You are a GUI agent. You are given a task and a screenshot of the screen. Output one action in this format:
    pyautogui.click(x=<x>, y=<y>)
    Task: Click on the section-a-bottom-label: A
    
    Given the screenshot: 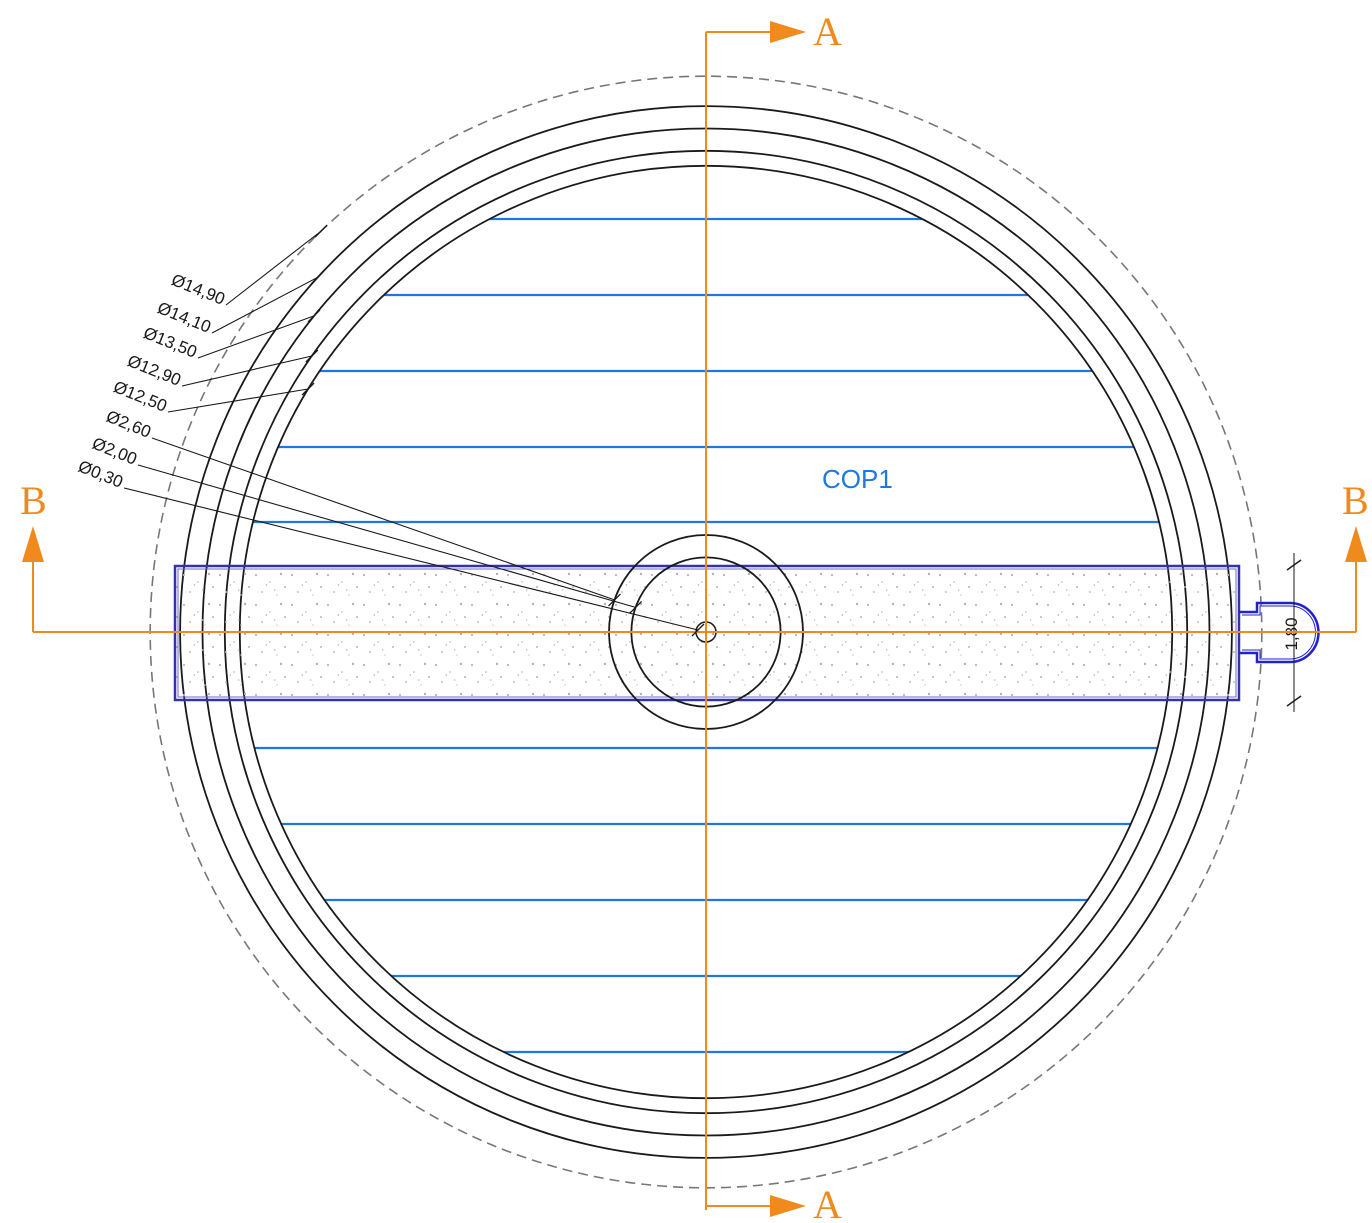 What is the action you would take?
    pyautogui.click(x=827, y=1202)
    